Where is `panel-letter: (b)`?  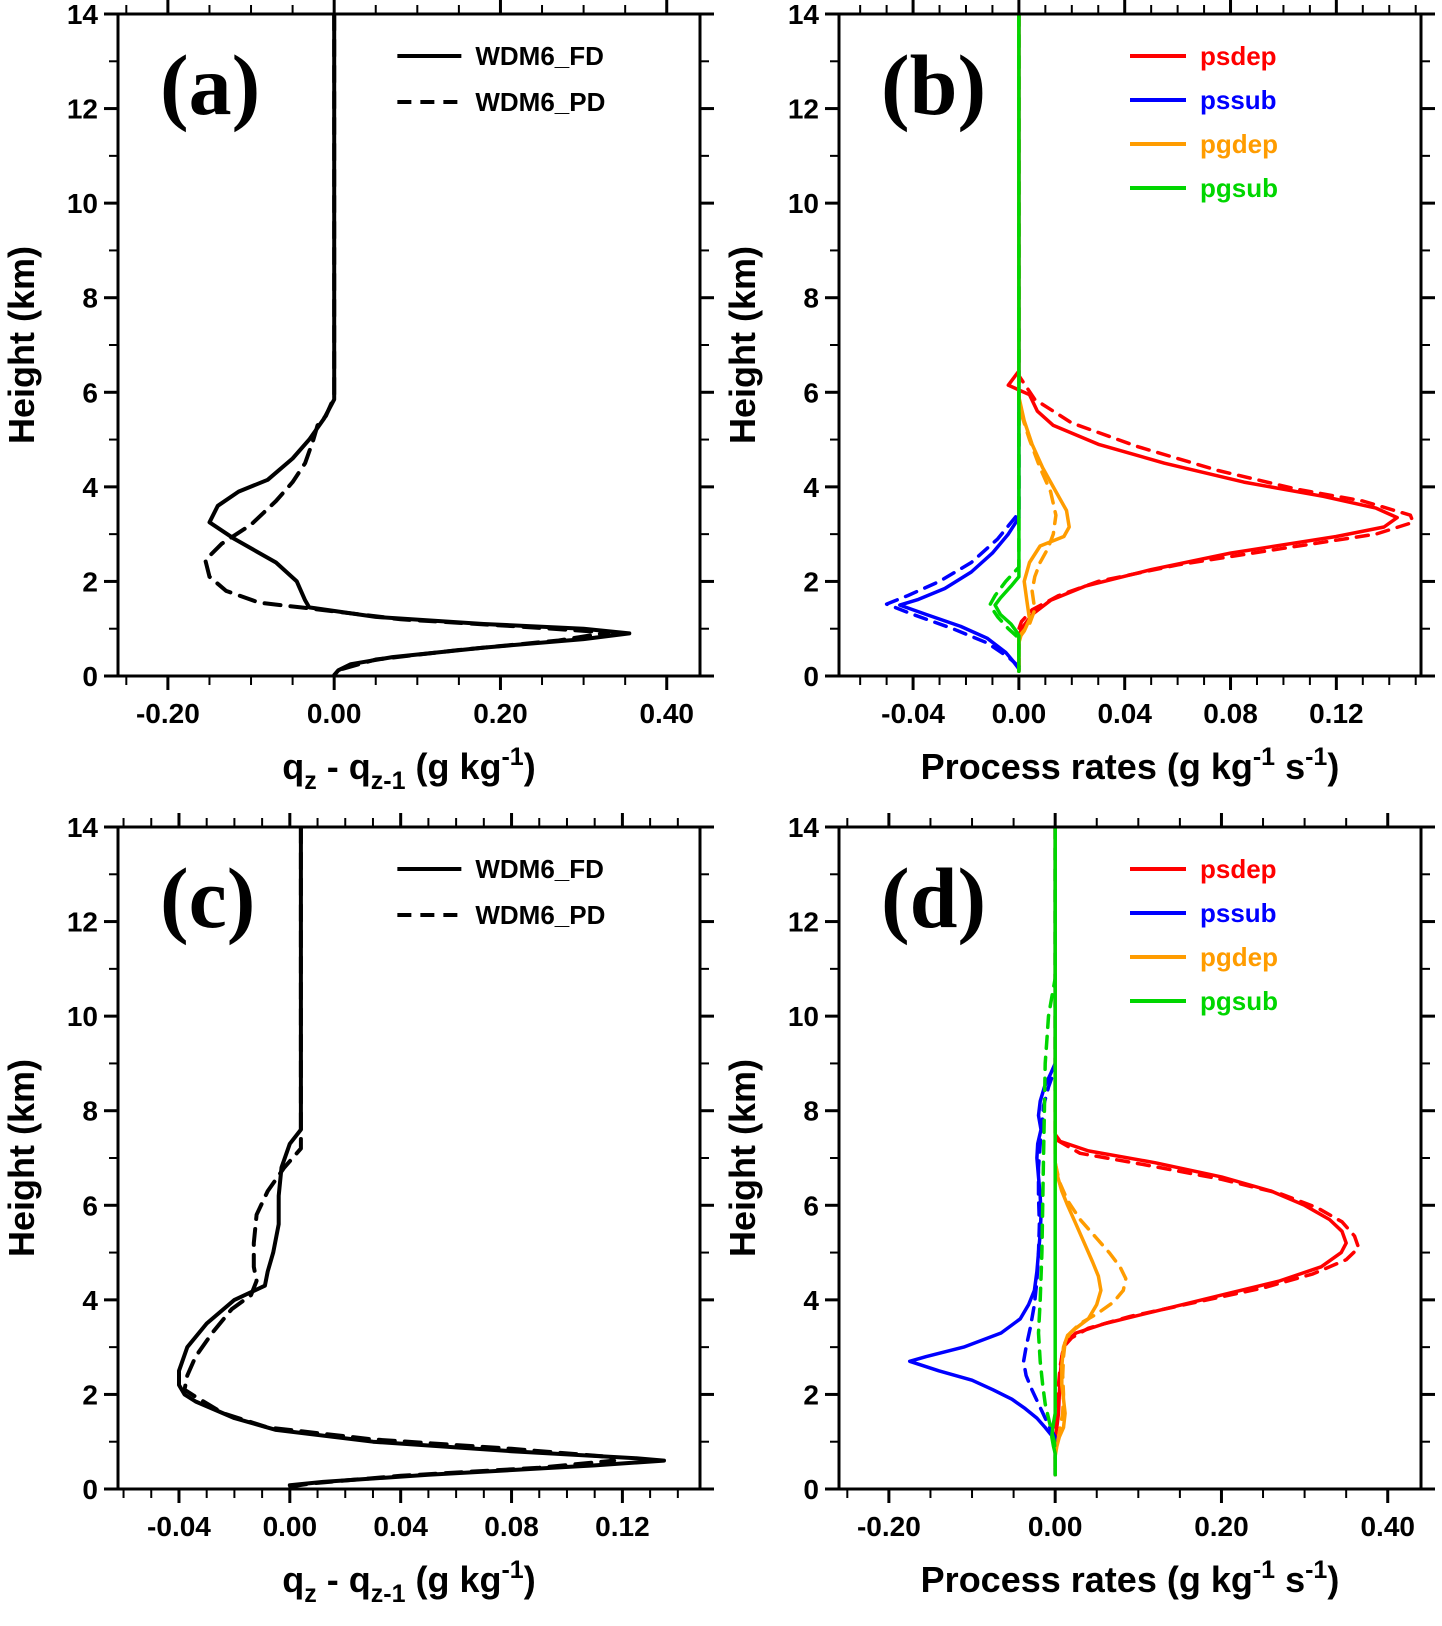 panel-letter: (b) is located at coordinates (933, 85).